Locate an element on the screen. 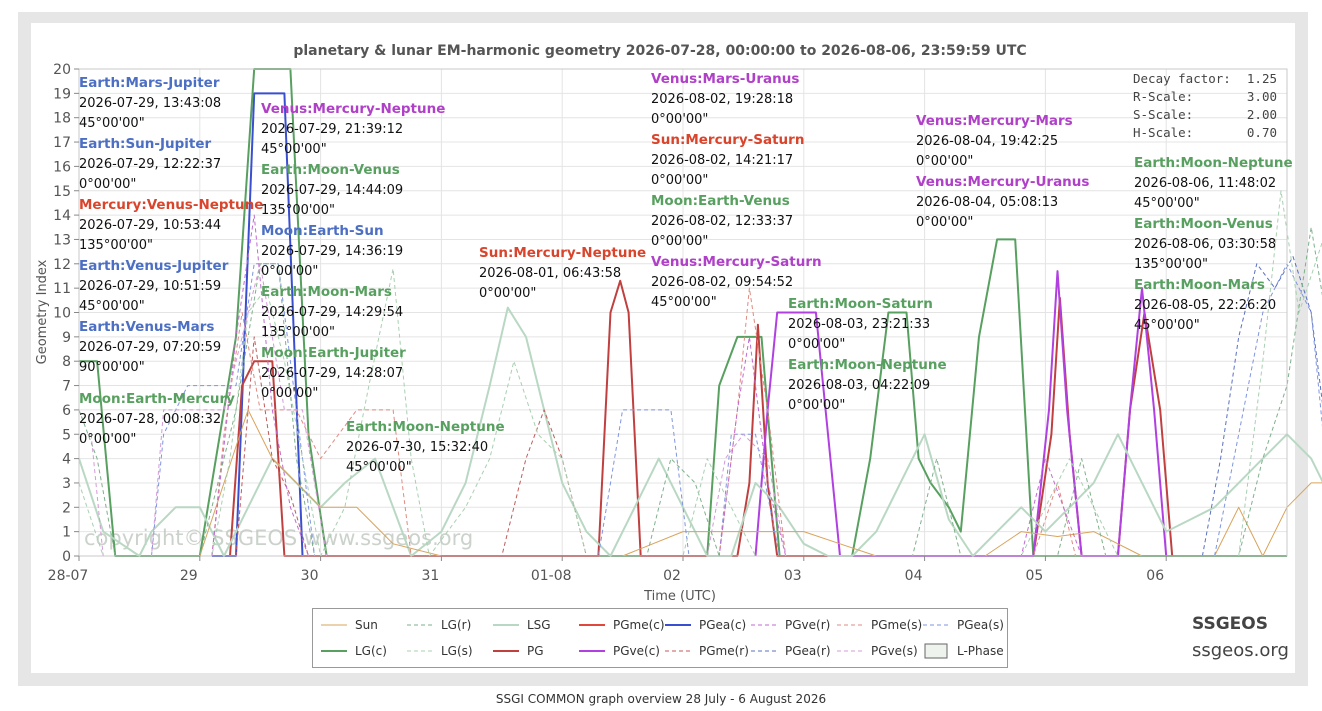 The width and height of the screenshot is (1322, 711). info-label: S-Scale: is located at coordinates (1163, 114).